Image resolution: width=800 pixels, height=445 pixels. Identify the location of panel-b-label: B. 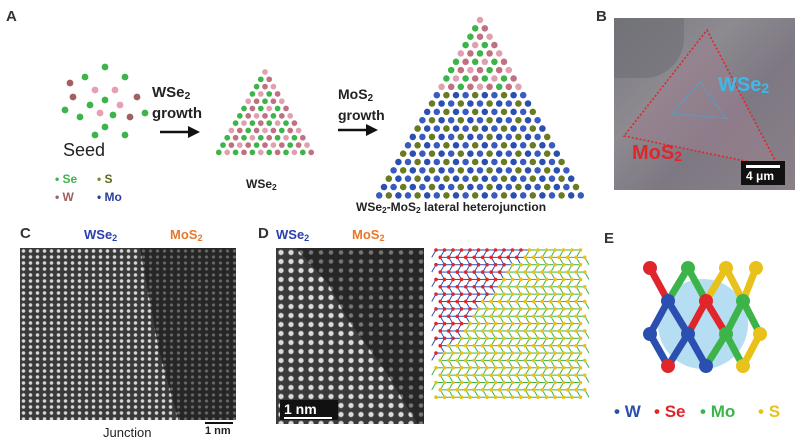
(601, 16).